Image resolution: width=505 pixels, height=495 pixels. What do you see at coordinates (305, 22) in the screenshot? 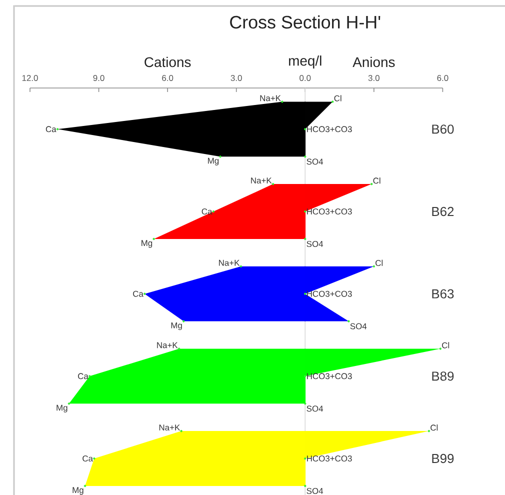
I see `chart-title: Cross Section H-H'` at bounding box center [305, 22].